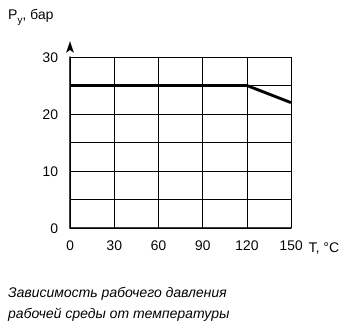  I want to click on y-tick-label: 30, so click(50, 57).